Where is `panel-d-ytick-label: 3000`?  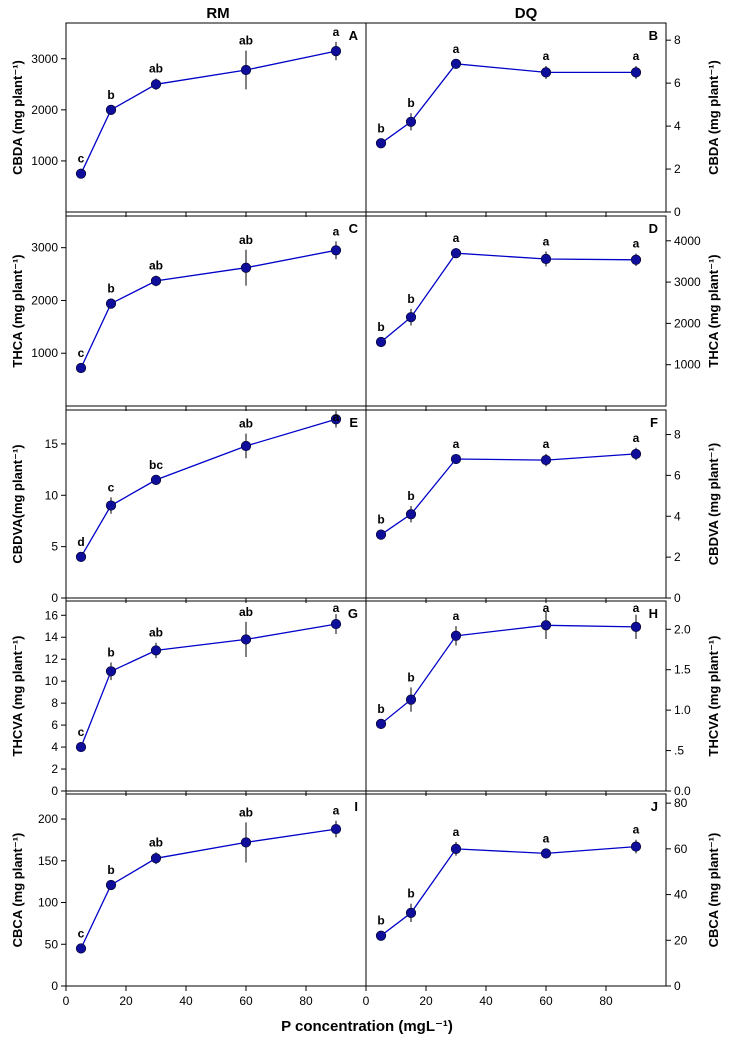
panel-d-ytick-label: 3000 is located at coordinates (687, 282).